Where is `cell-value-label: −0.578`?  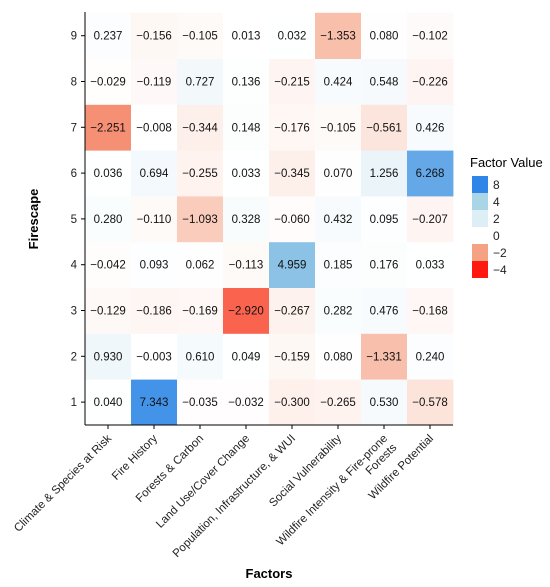
cell-value-label: −0.578 is located at coordinates (430, 403).